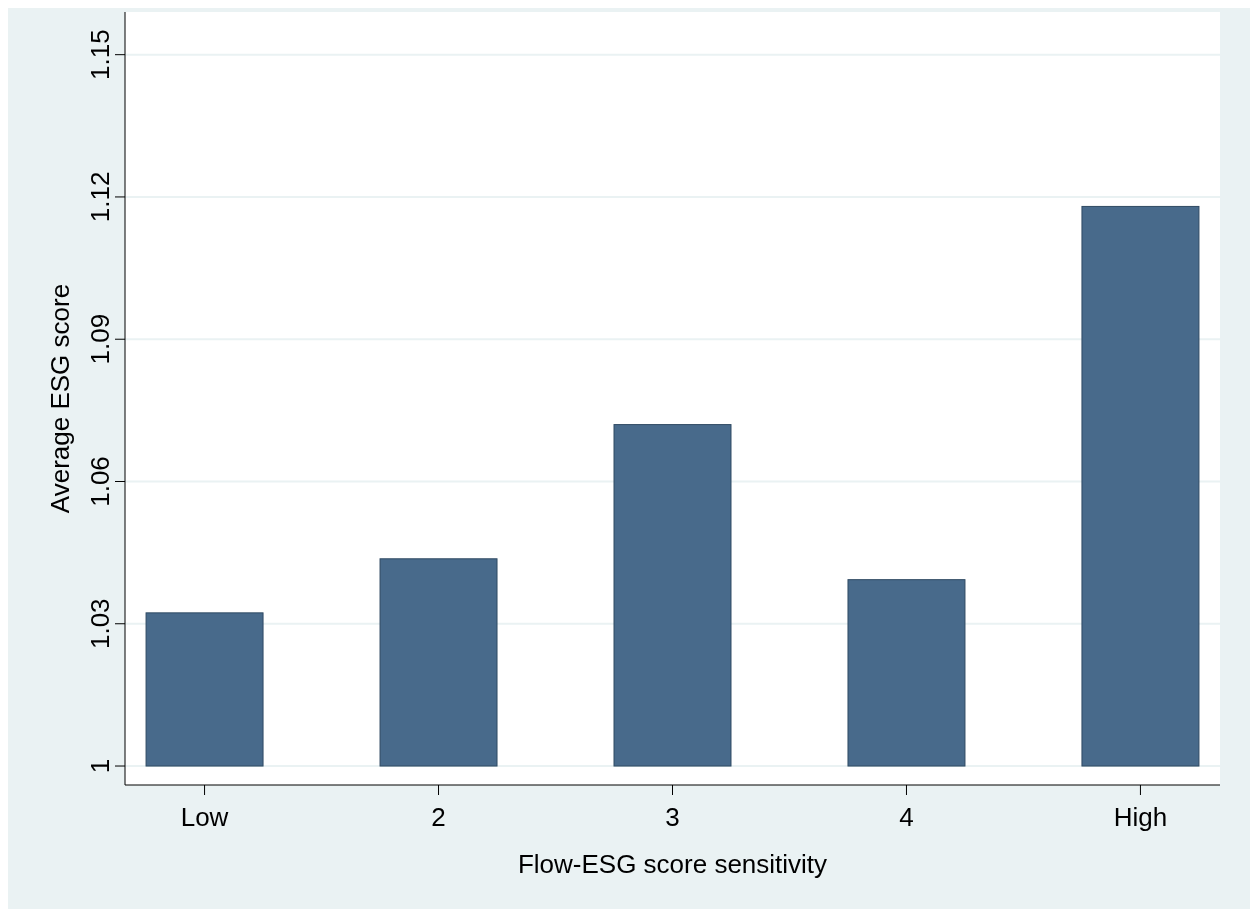 The height and width of the screenshot is (909, 1250). I want to click on y-tick-label: 1, so click(100, 766).